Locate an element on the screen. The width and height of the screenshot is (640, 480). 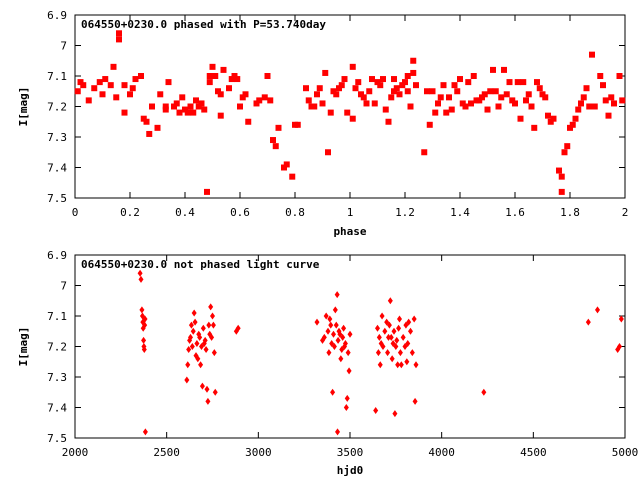
x-tick-label: 2500 is located at coordinates (166, 452).